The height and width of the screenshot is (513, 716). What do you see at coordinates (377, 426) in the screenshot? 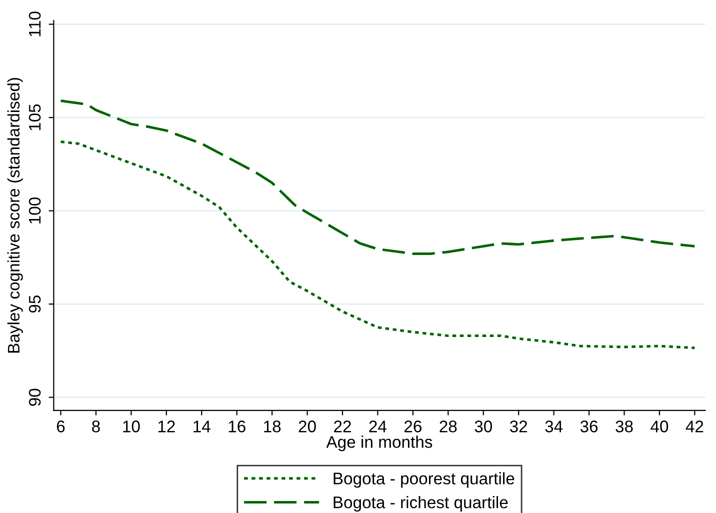
I see `x-tick-label: 24` at bounding box center [377, 426].